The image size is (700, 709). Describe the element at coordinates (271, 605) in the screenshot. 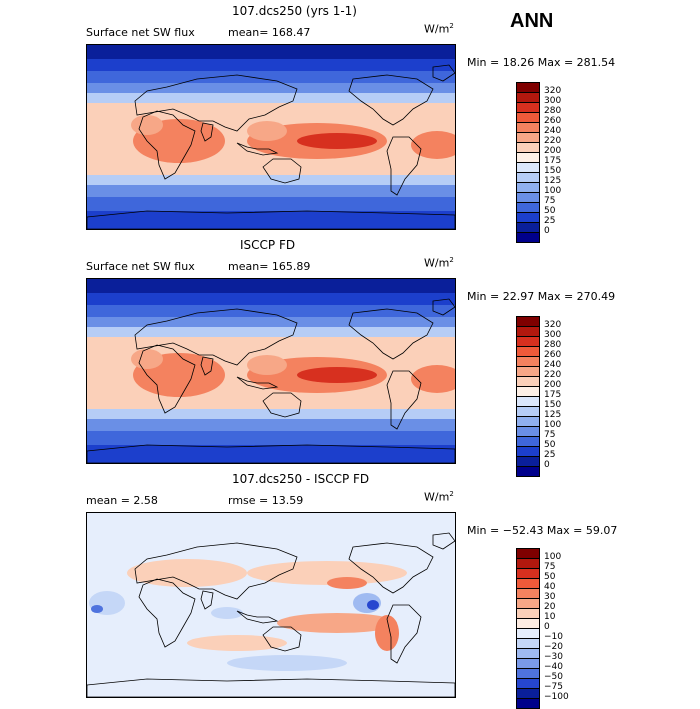

I see `map-panel-difference` at that location.